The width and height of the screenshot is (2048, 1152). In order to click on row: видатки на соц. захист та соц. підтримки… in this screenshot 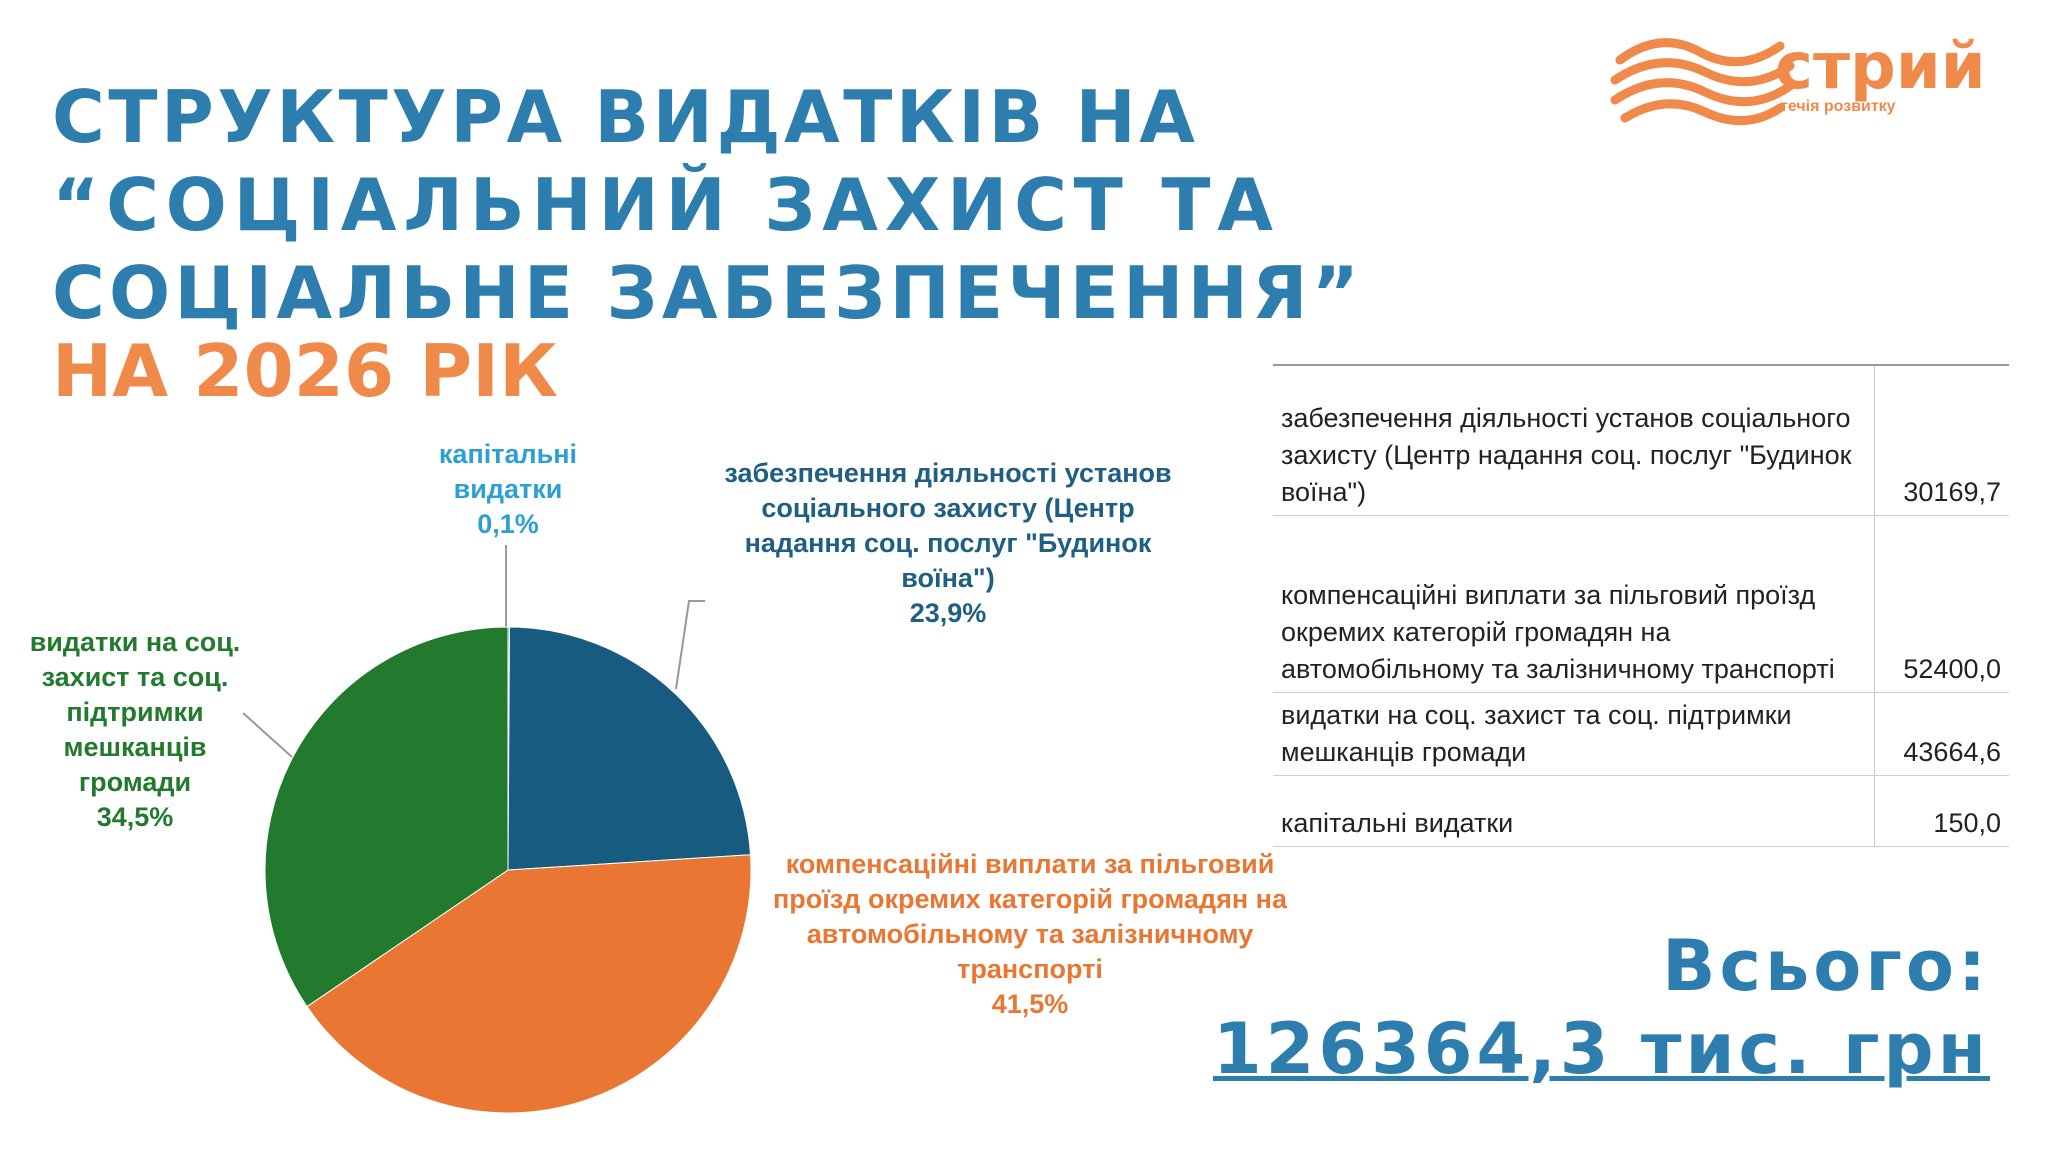, I will do `click(1641, 734)`.